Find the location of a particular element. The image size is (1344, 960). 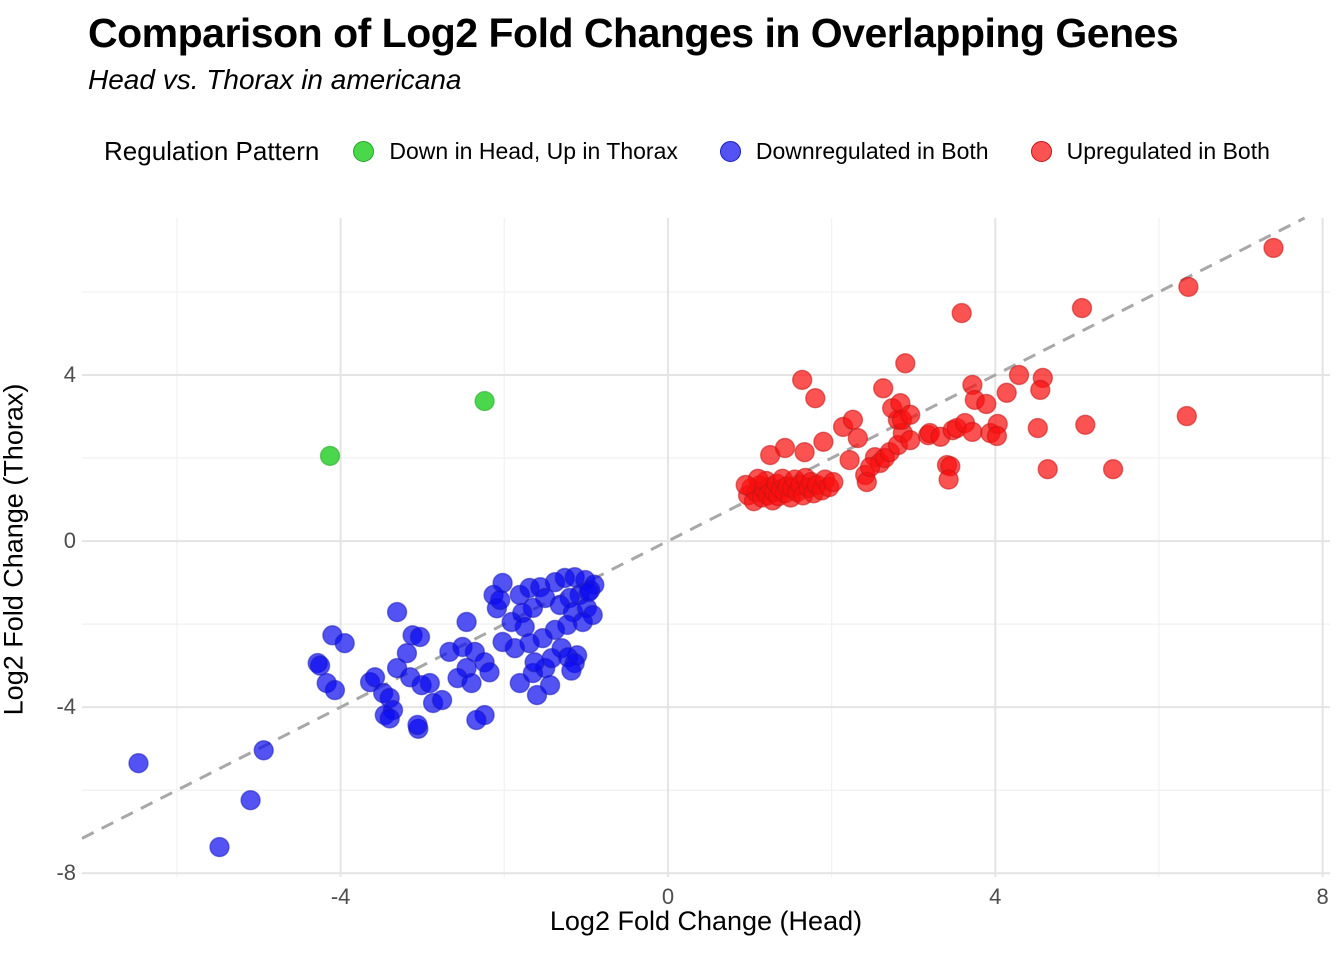

legend-label: Upregulated in Both is located at coordinates (1168, 151).